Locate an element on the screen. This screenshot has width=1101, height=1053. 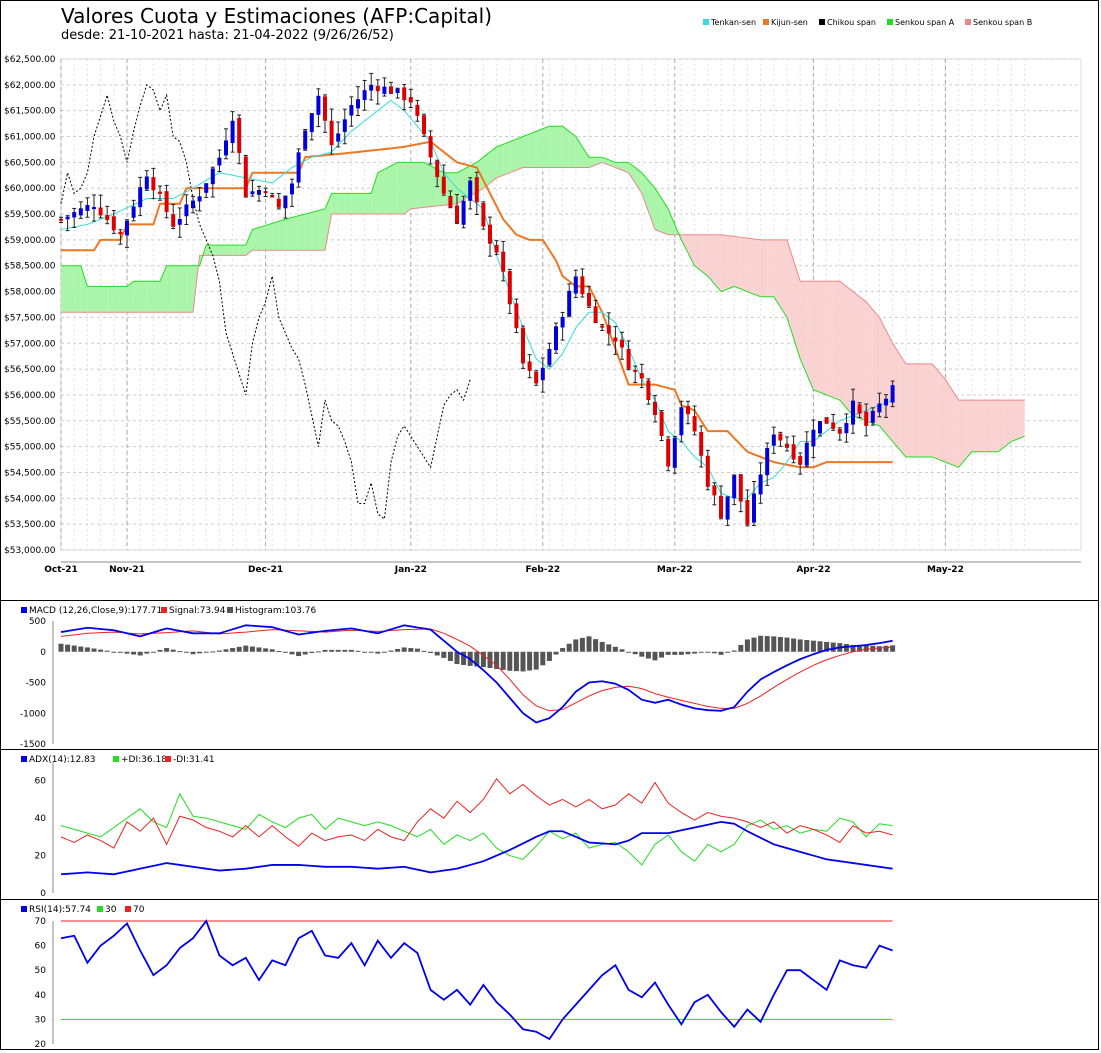
plus-di-line is located at coordinates (476, 829).